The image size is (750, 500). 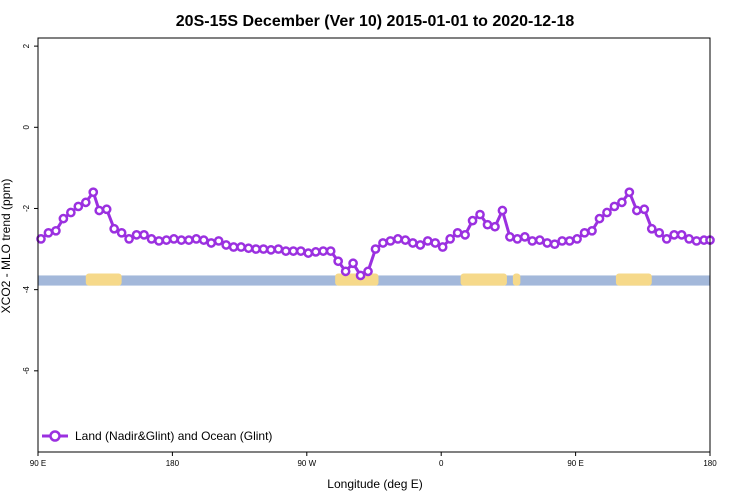 I want to click on legend-entry-label: Land (Nadir&Glint) and Ocean (Glint), so click(x=173, y=436).